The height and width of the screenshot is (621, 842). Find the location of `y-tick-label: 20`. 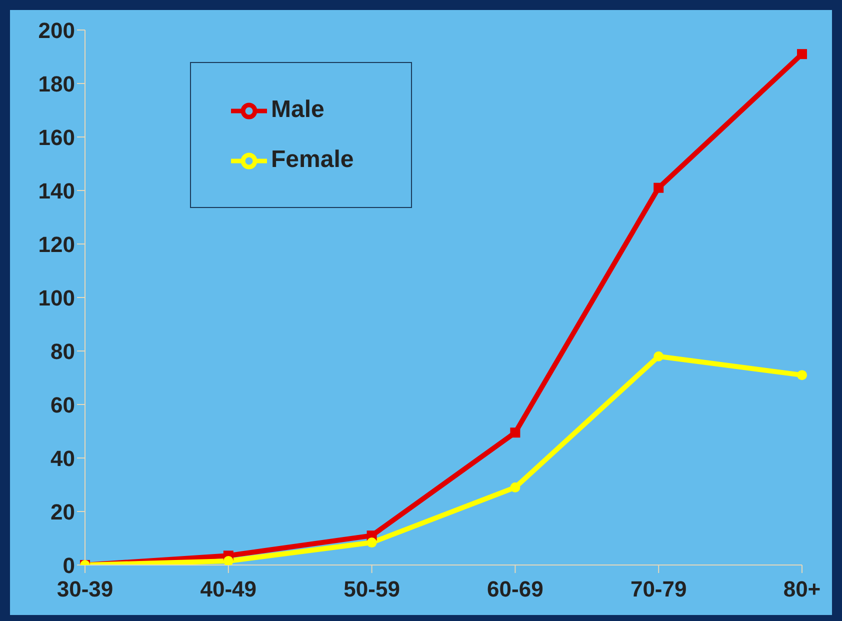

y-tick-label: 20 is located at coordinates (62, 511).